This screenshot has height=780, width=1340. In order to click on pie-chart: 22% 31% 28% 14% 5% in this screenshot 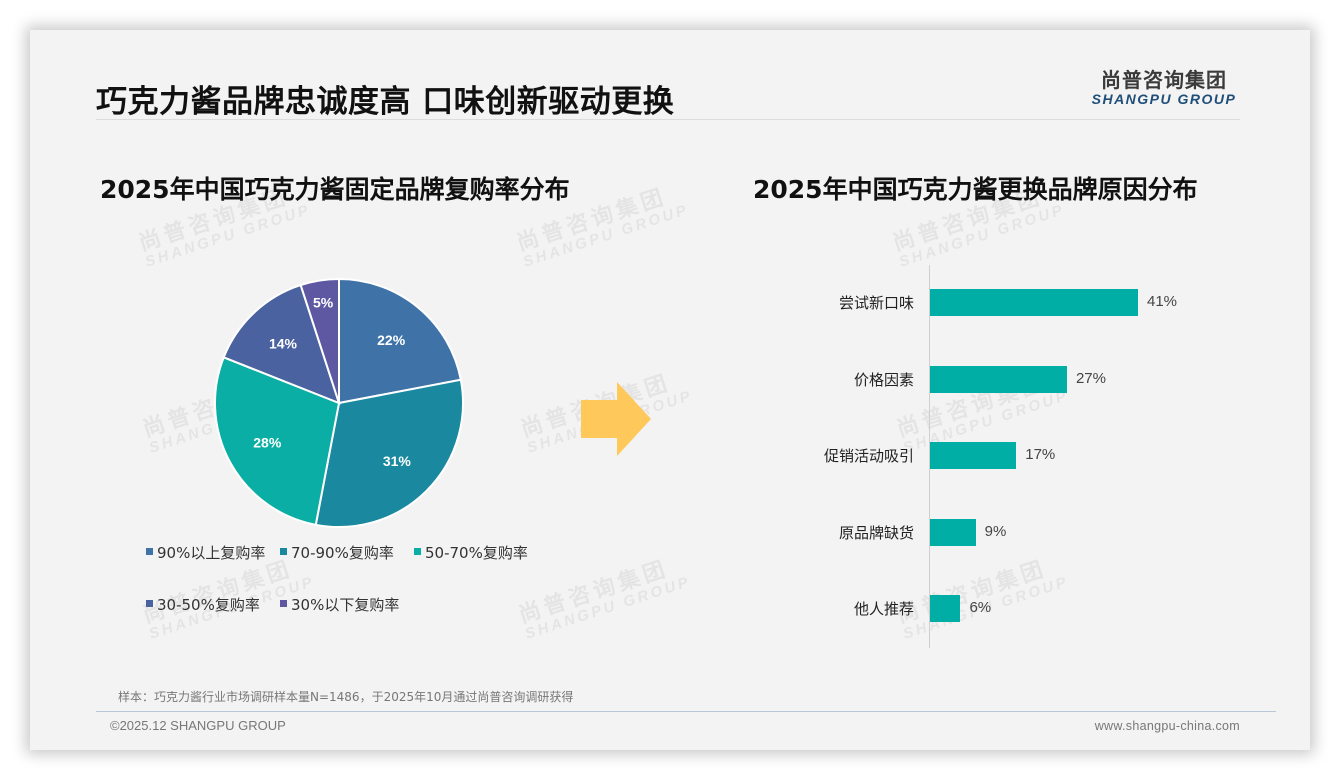, I will do `click(339, 403)`.